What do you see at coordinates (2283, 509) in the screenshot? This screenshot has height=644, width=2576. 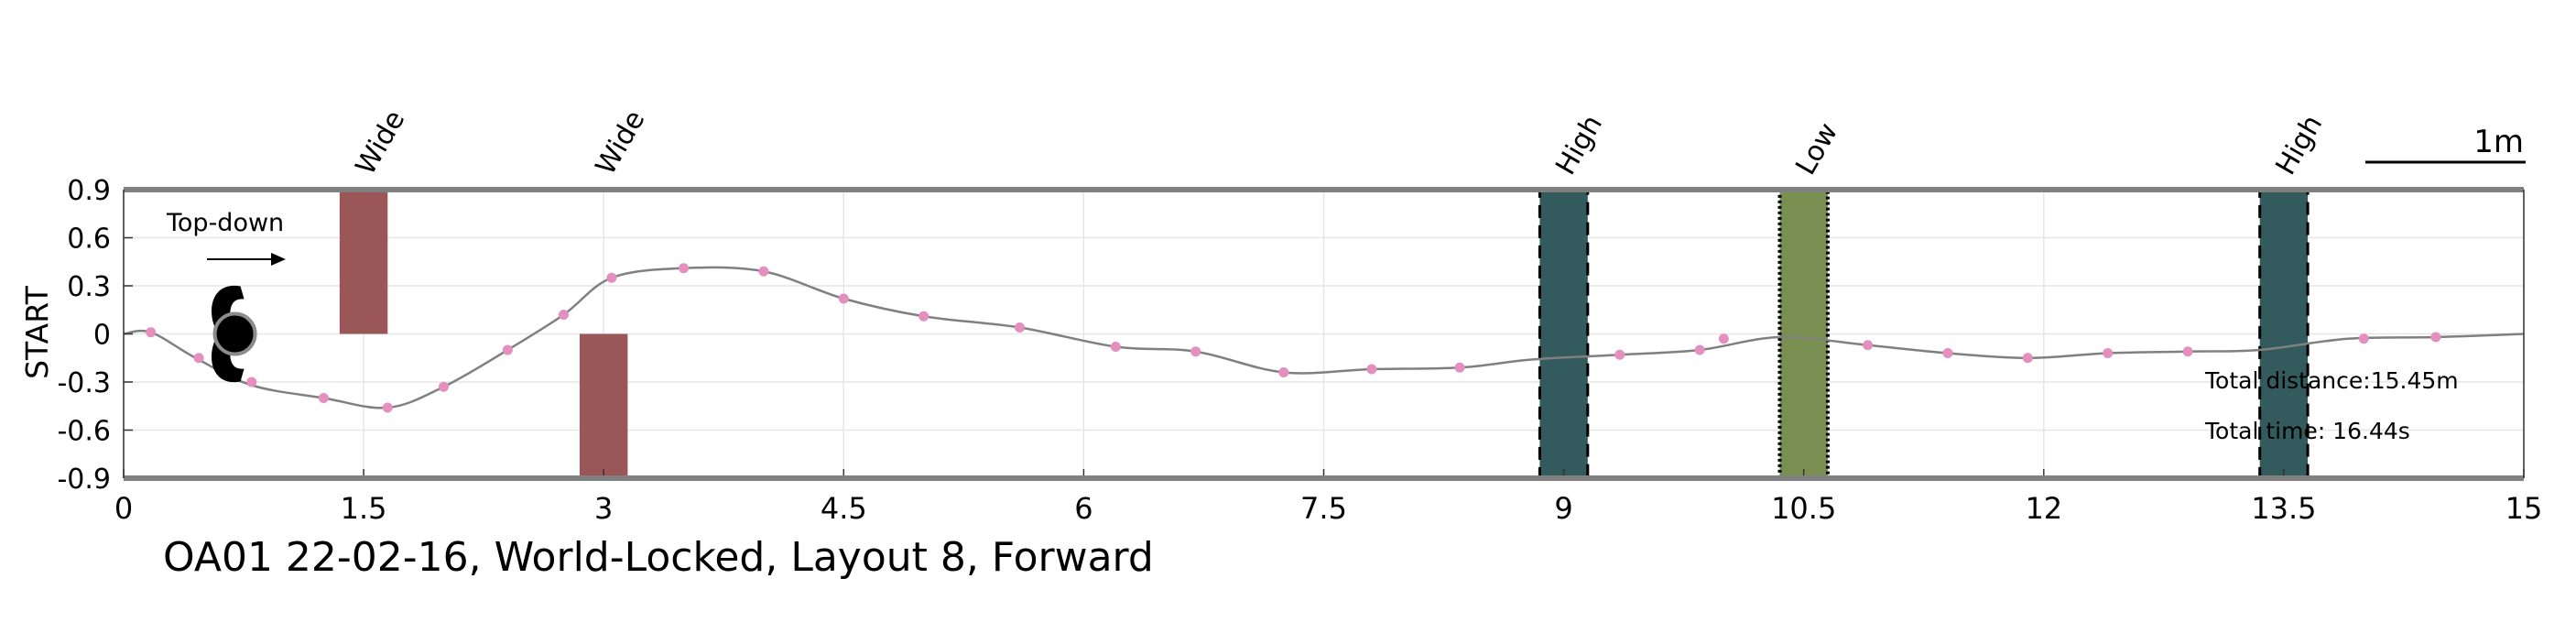 I see `x-tick-label: 13.5` at bounding box center [2283, 509].